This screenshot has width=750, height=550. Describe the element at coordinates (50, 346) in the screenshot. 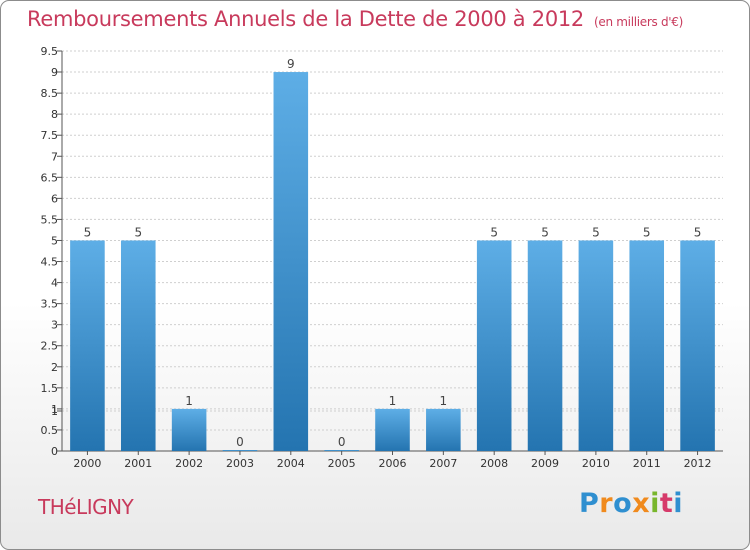

I see `y-tick-label: 2.5` at that location.